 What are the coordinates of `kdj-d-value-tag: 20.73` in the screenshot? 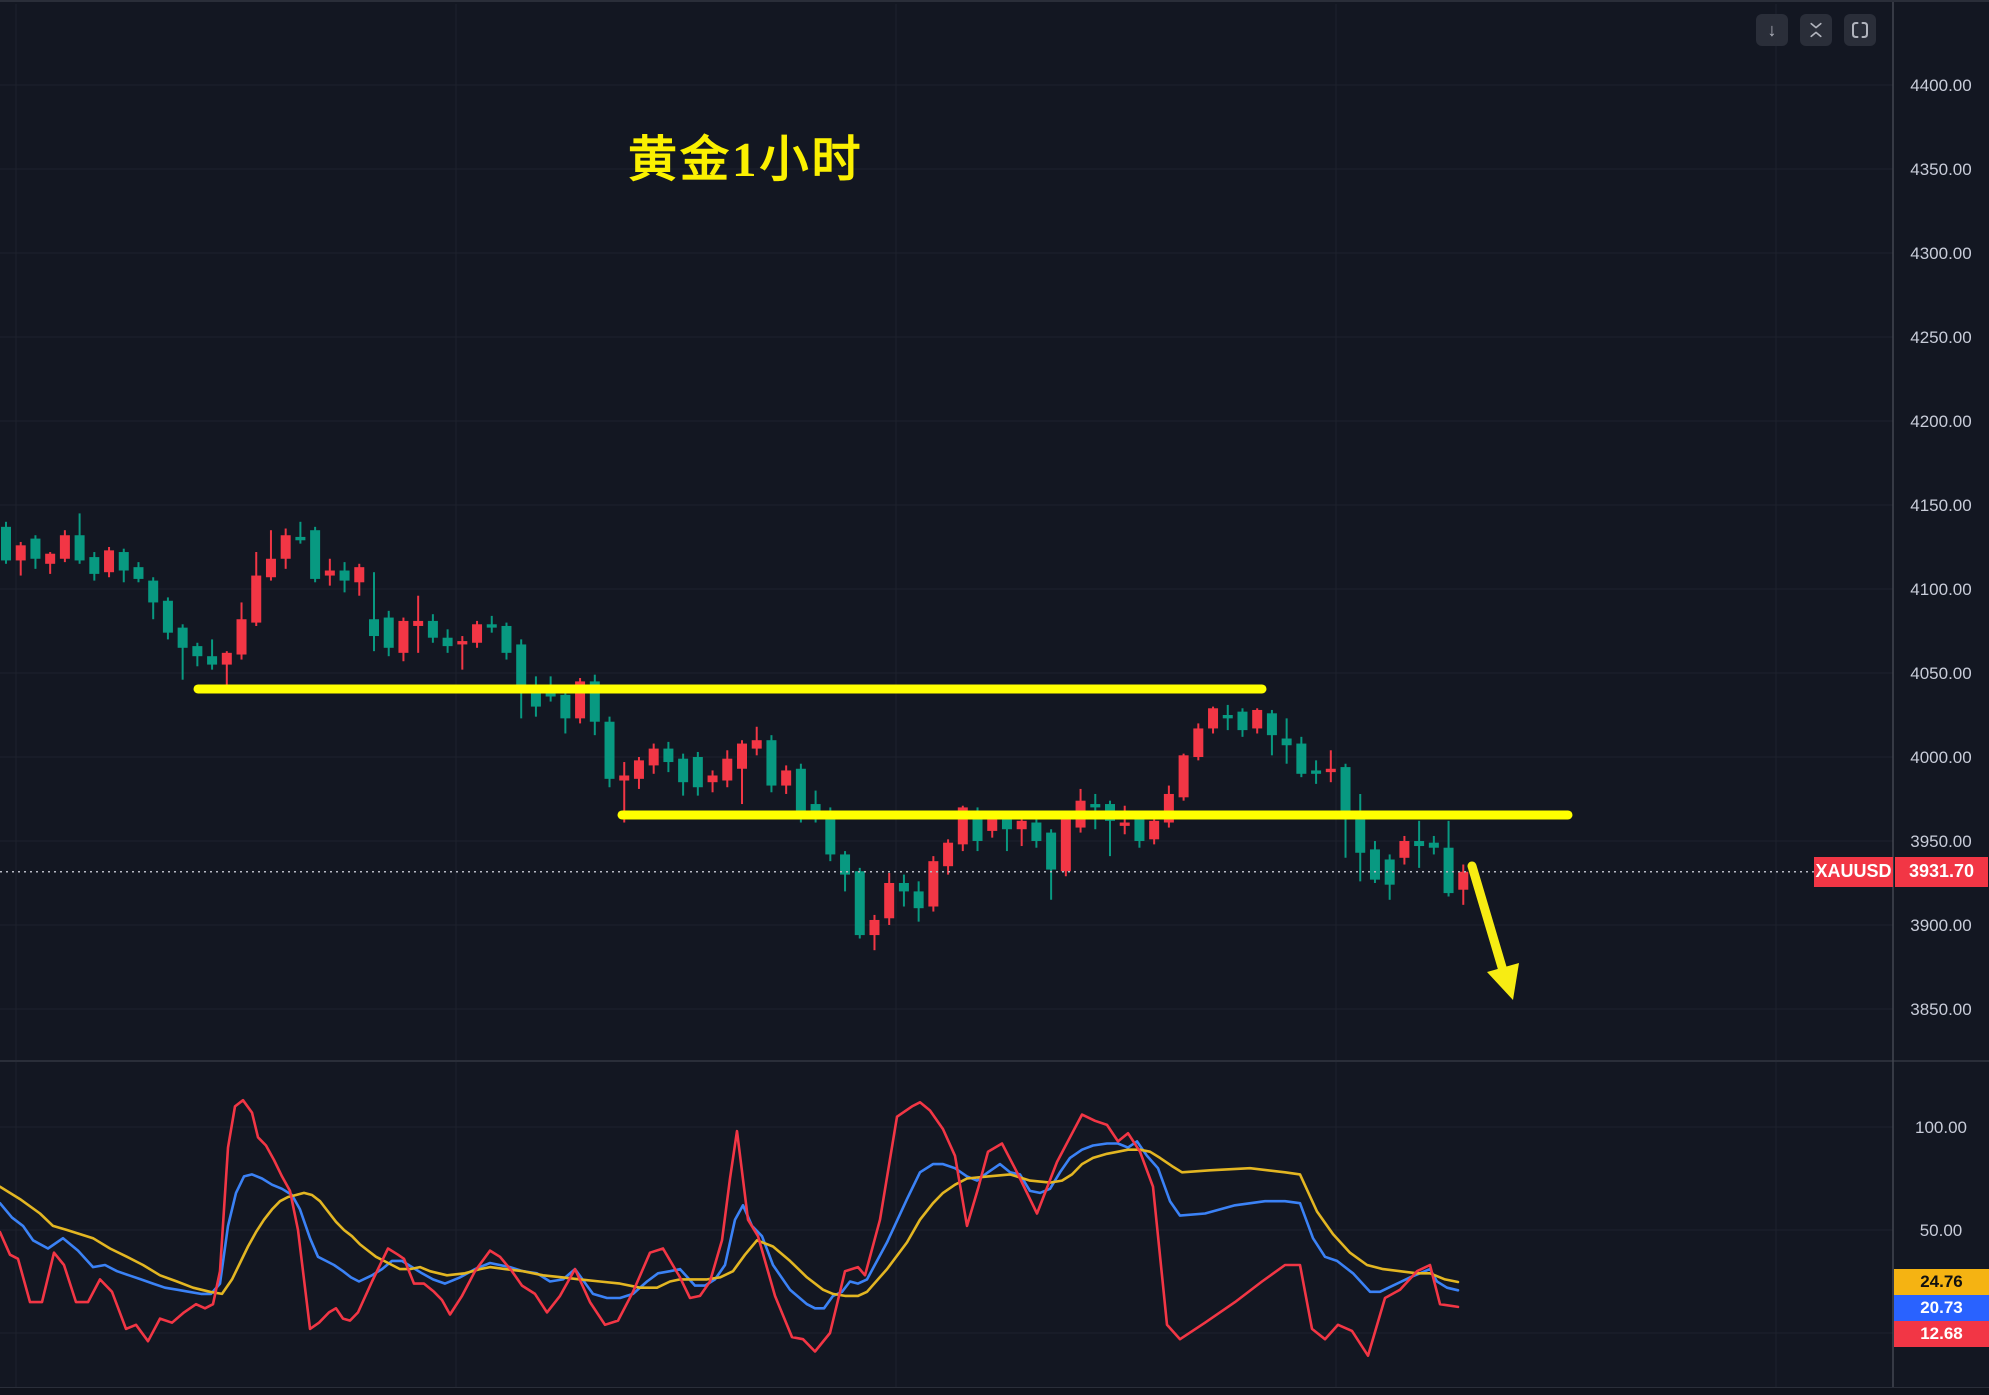 It's located at (1941, 1307).